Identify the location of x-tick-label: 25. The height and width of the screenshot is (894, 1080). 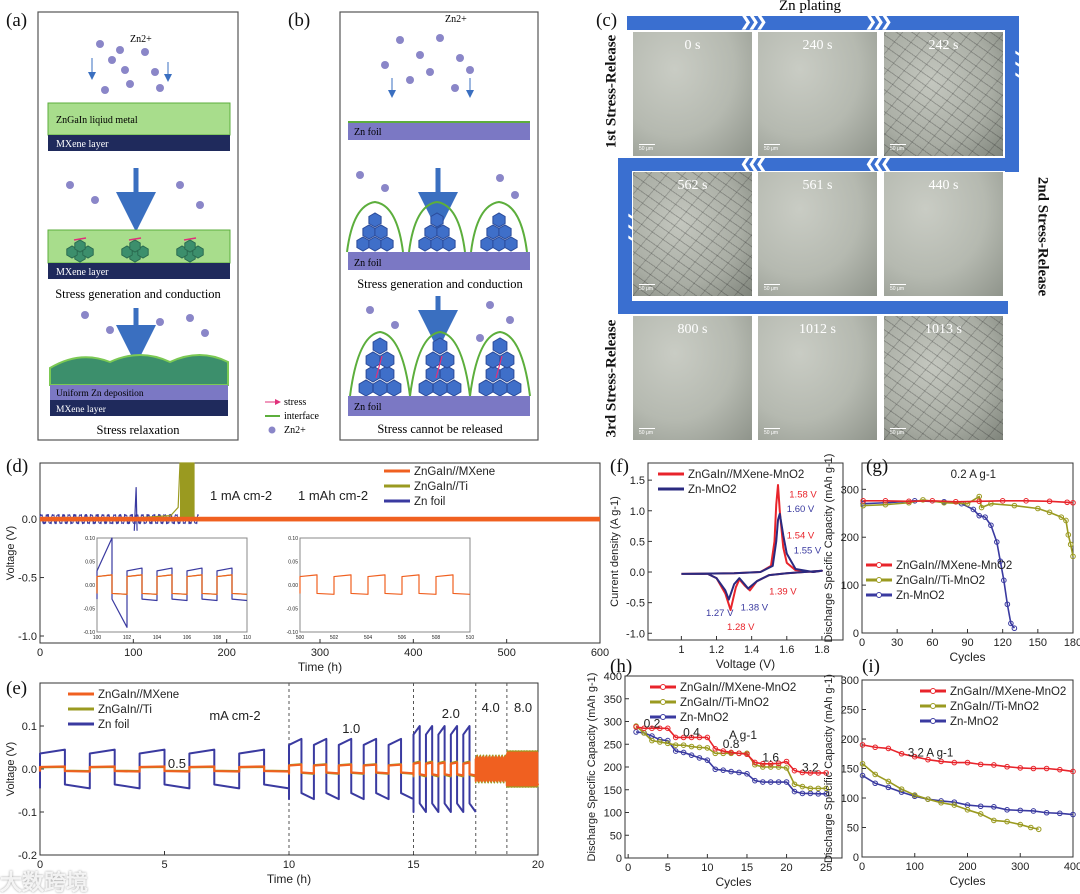
(826, 868).